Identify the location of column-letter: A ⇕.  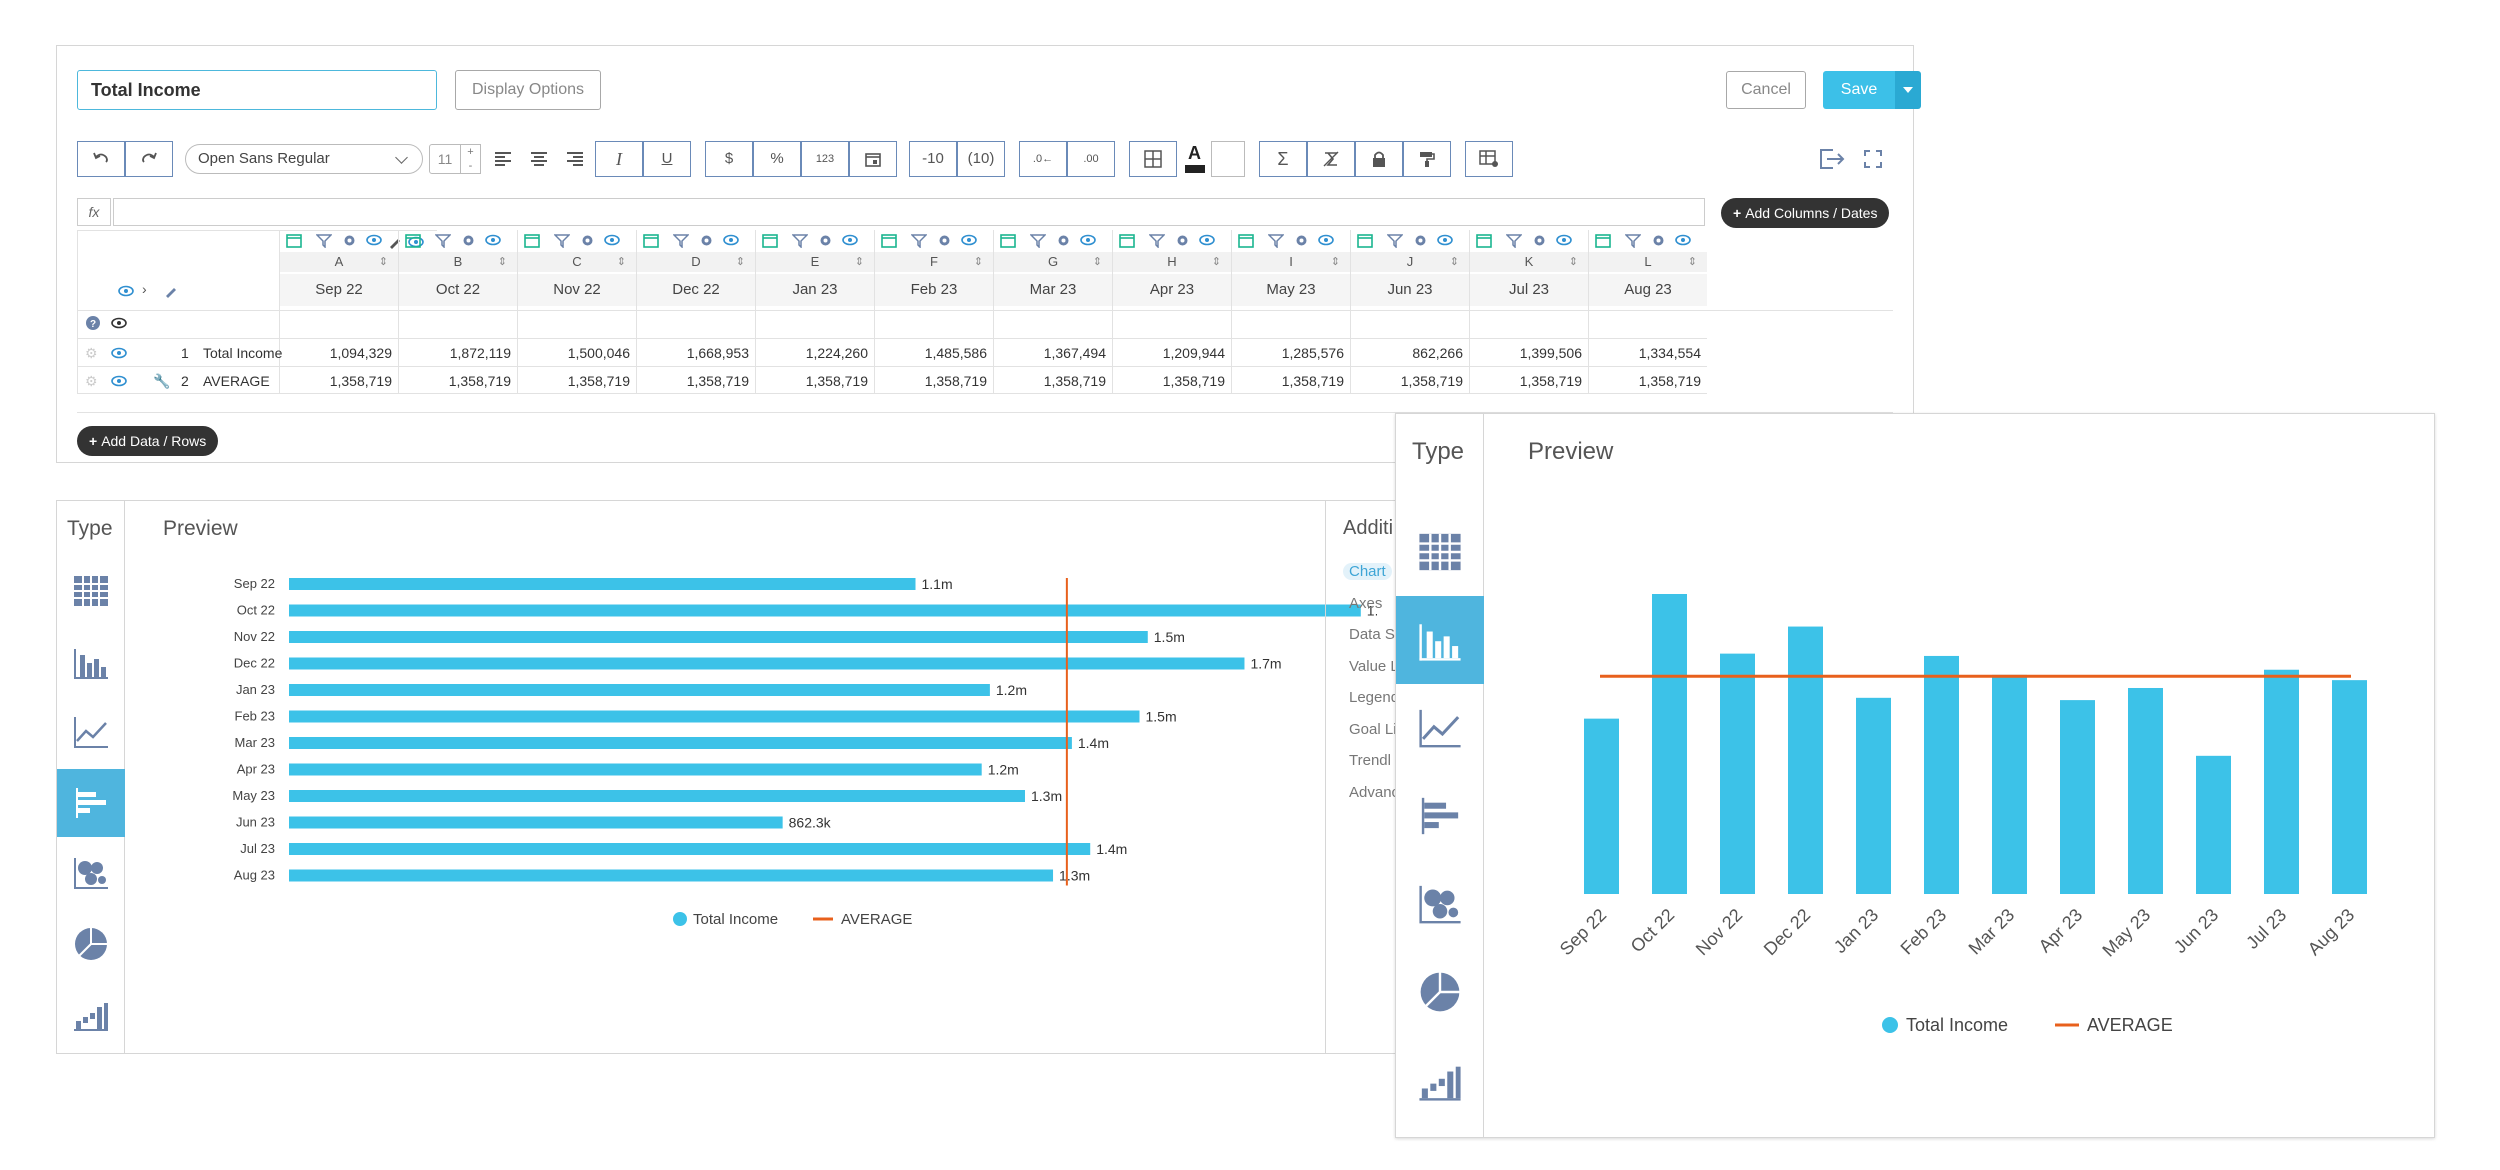
(339, 262).